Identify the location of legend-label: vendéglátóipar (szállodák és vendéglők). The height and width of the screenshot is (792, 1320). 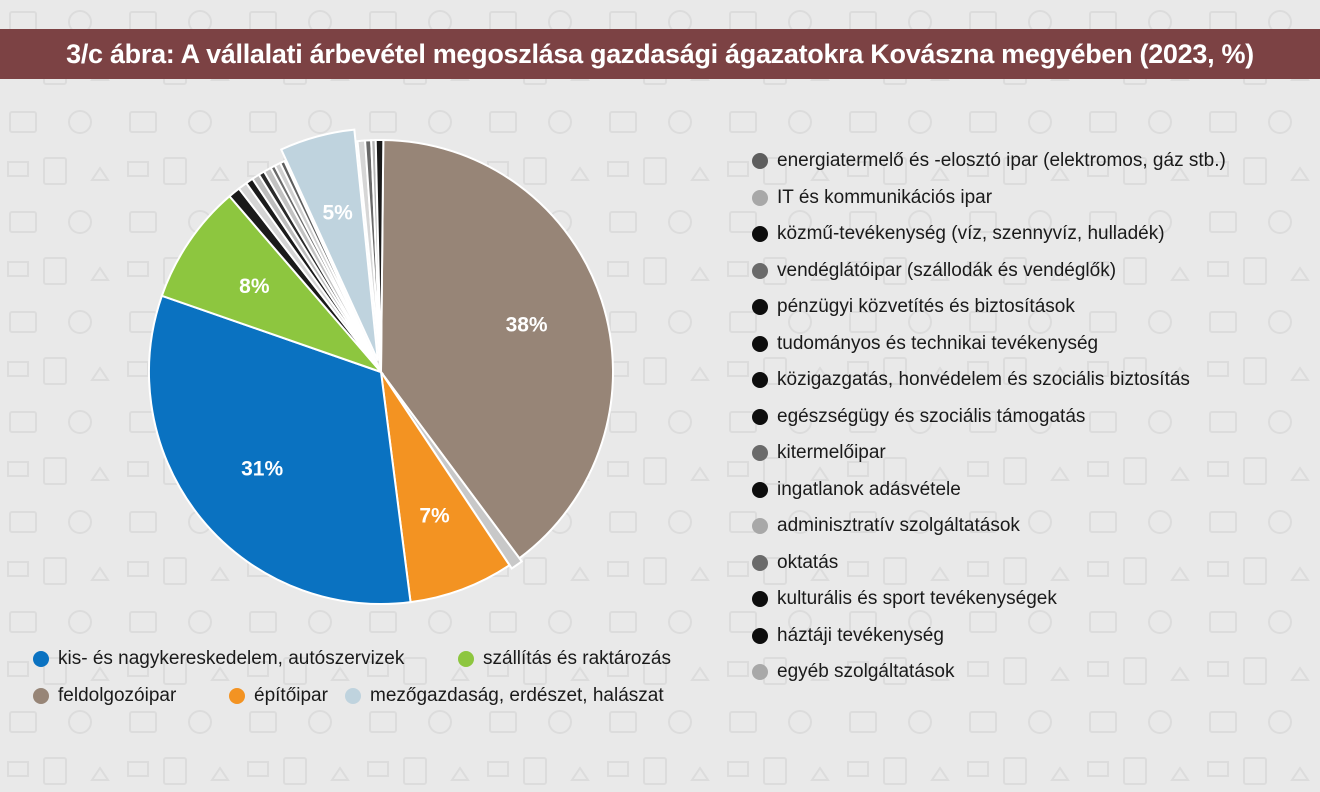
(947, 270).